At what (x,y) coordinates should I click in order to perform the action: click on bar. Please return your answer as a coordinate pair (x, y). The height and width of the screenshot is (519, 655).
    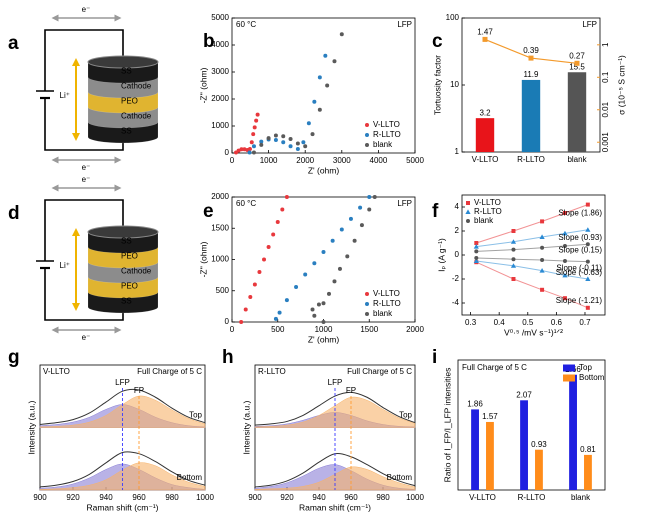
    Looking at the image, I should click on (524, 445).